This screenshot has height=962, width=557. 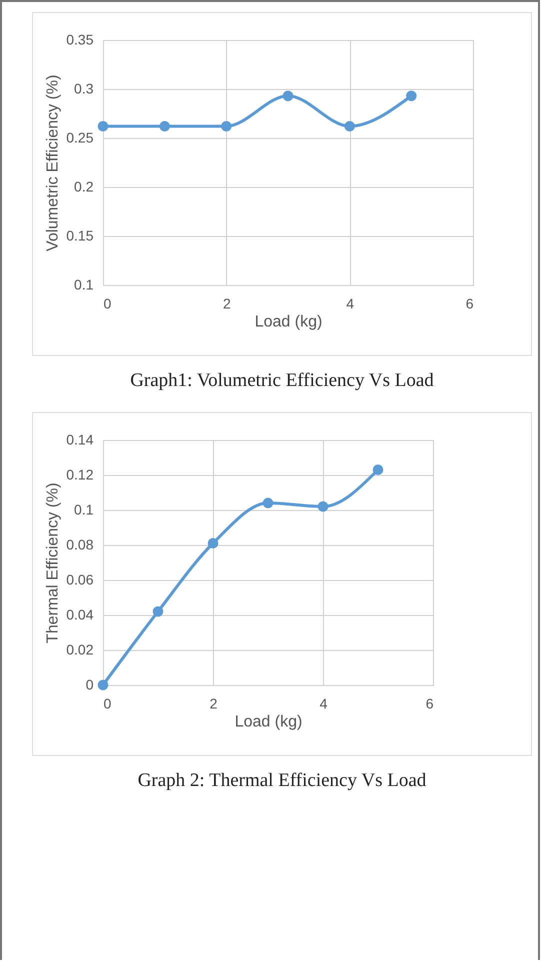 What do you see at coordinates (80, 544) in the screenshot?
I see `y-tick-label: 0.08` at bounding box center [80, 544].